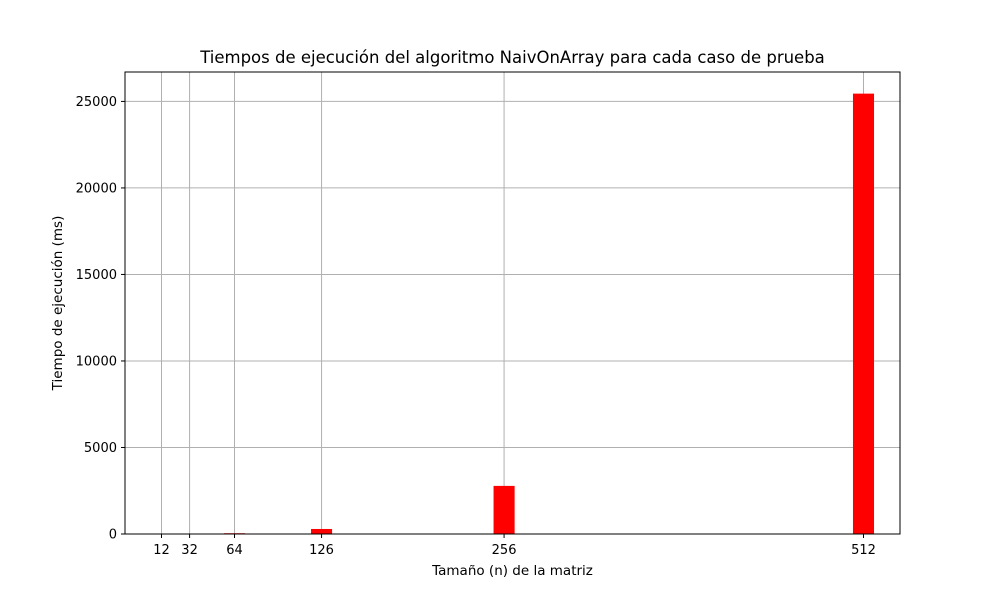 This screenshot has width=1000, height=600. I want to click on x-tick-label: 512, so click(863, 550).